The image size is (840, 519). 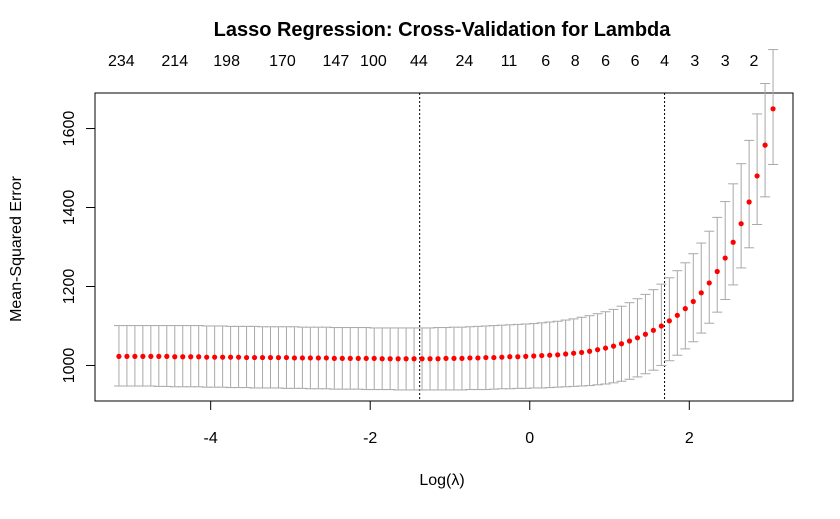 I want to click on top-axis-label: 170, so click(x=282, y=61).